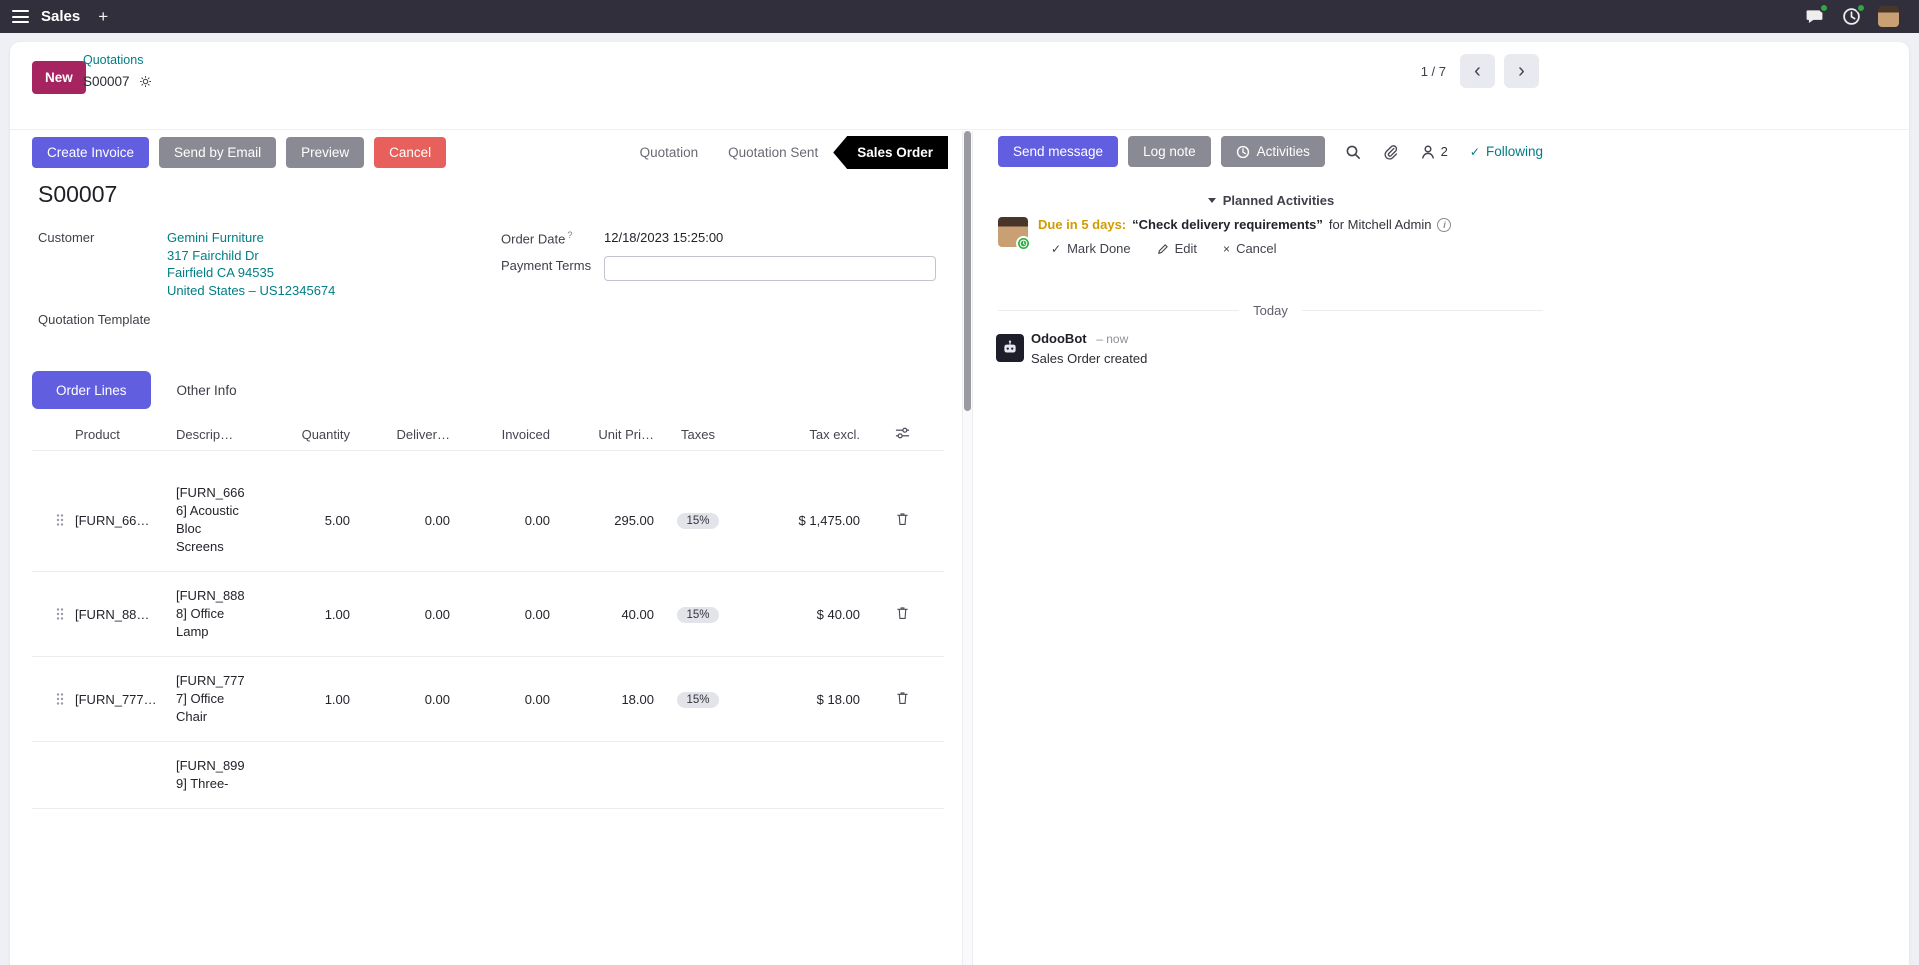  I want to click on cell-quantity: 5.00, so click(337, 520).